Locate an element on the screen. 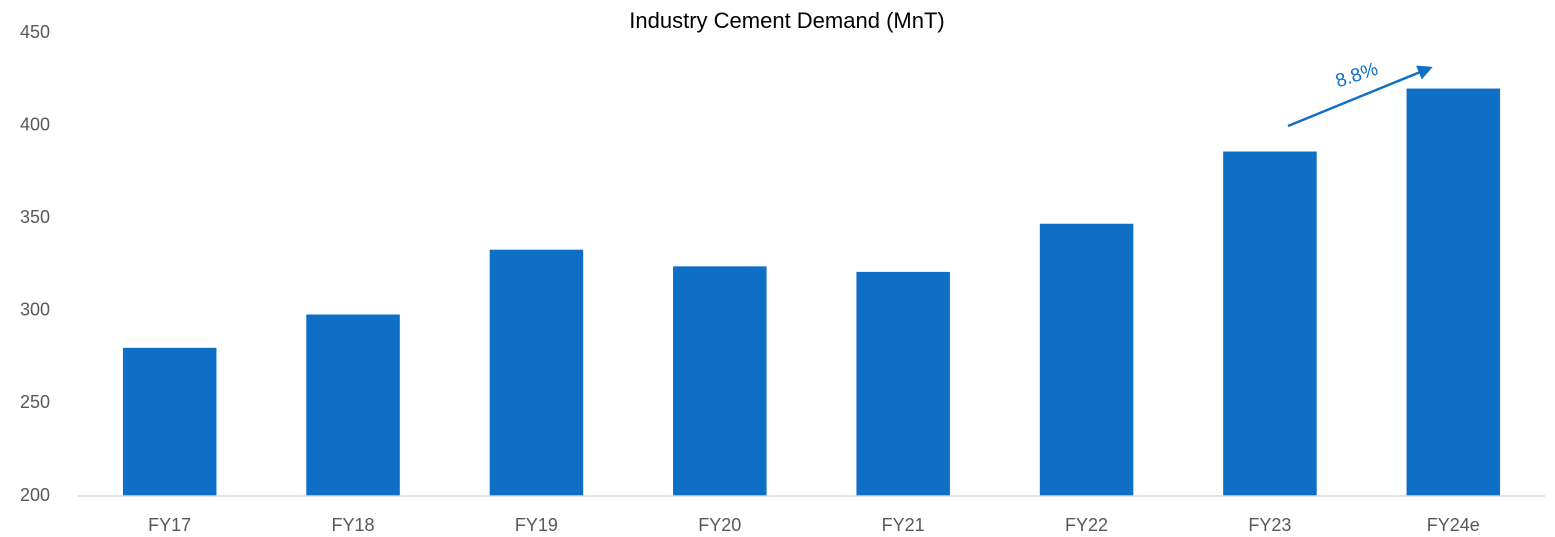  x-tick-label: FY24e is located at coordinates (1453, 525).